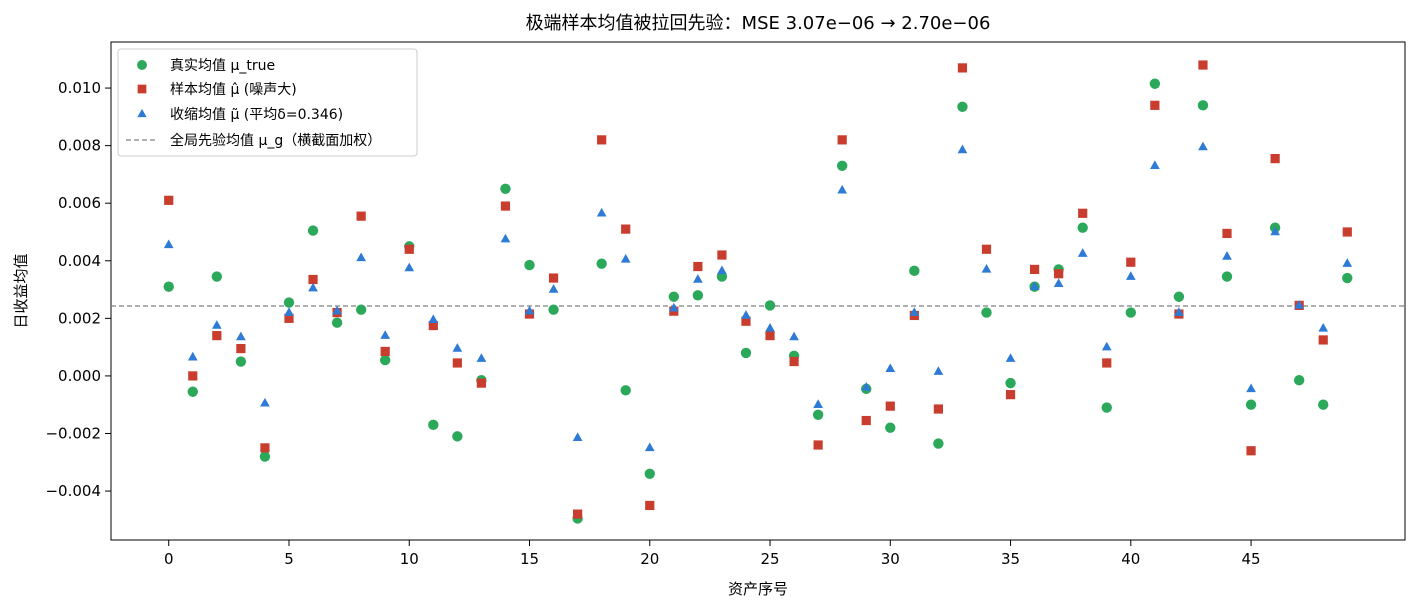 The height and width of the screenshot is (610, 1417). I want to click on y-tick-label: 0.004, so click(79, 261).